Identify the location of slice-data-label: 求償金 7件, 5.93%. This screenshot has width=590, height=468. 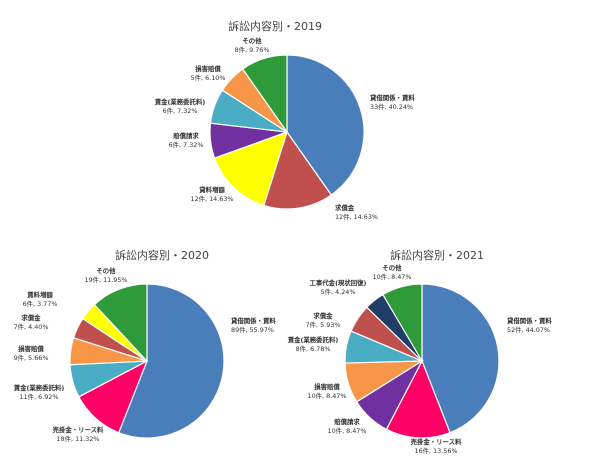
(323, 320).